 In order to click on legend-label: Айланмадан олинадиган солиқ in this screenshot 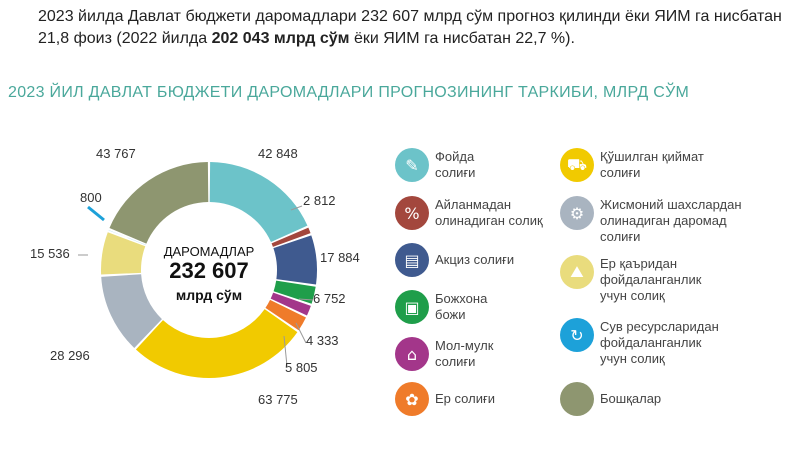, I will do `click(489, 212)`.